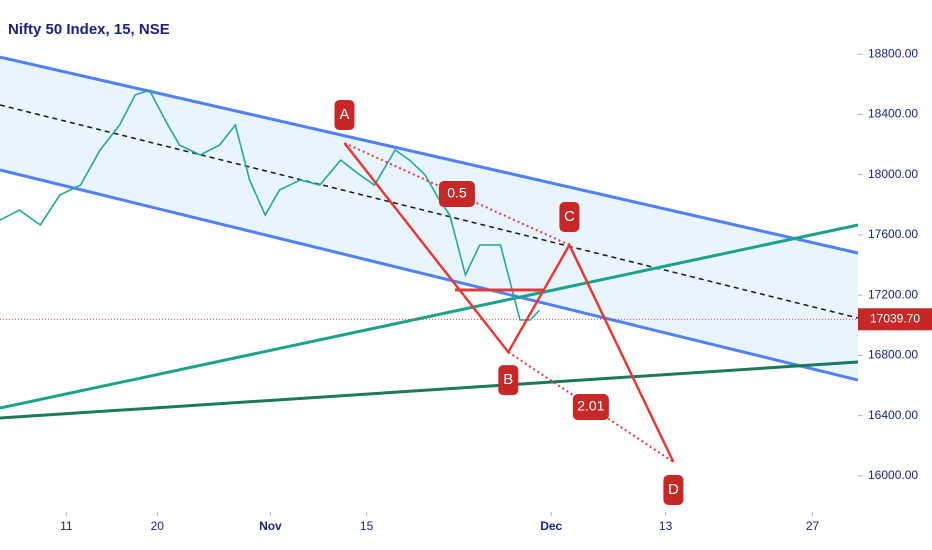 This screenshot has height=550, width=932. What do you see at coordinates (89, 29) in the screenshot?
I see `chart-title: Nifty 50 Index, 15, NSE` at bounding box center [89, 29].